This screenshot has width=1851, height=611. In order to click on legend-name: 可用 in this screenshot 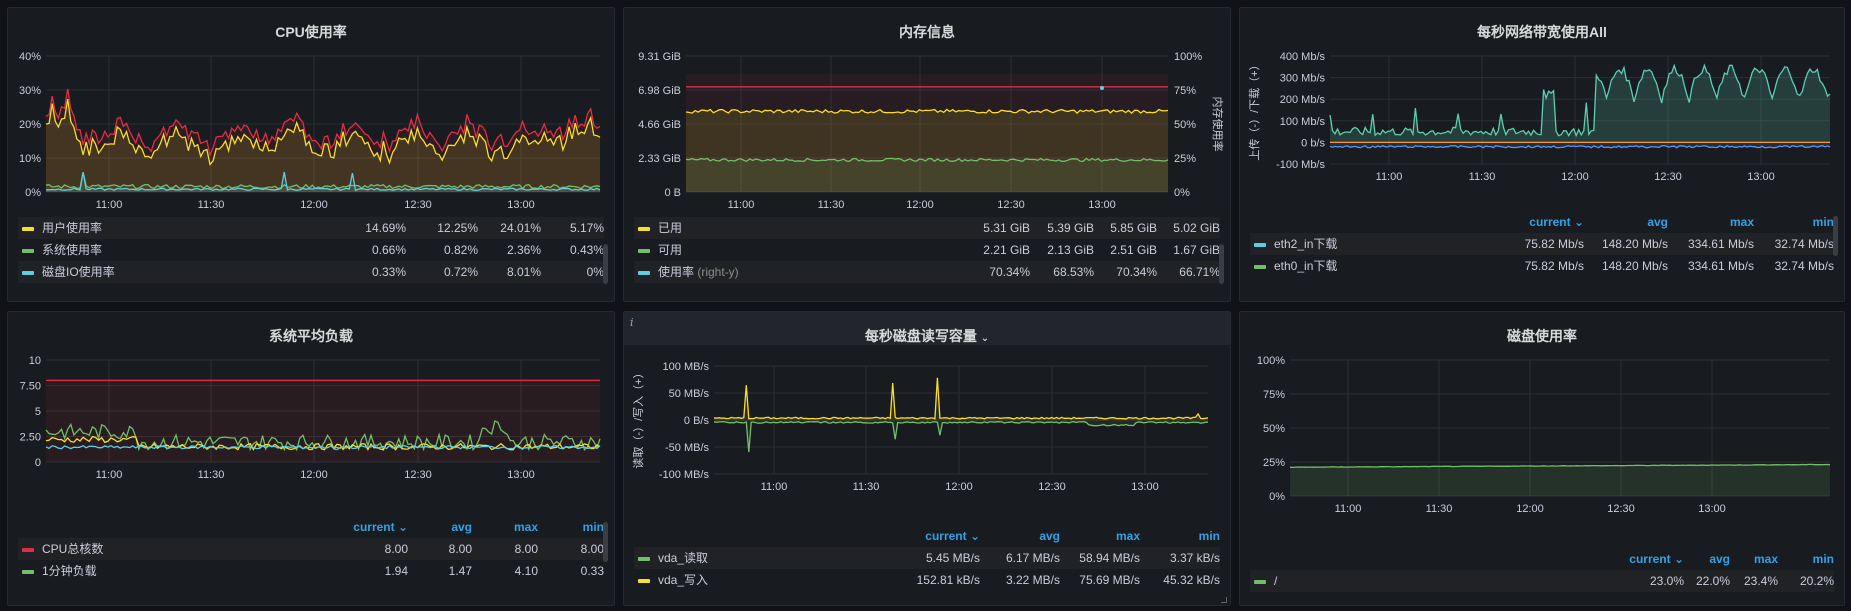, I will do `click(670, 250)`.